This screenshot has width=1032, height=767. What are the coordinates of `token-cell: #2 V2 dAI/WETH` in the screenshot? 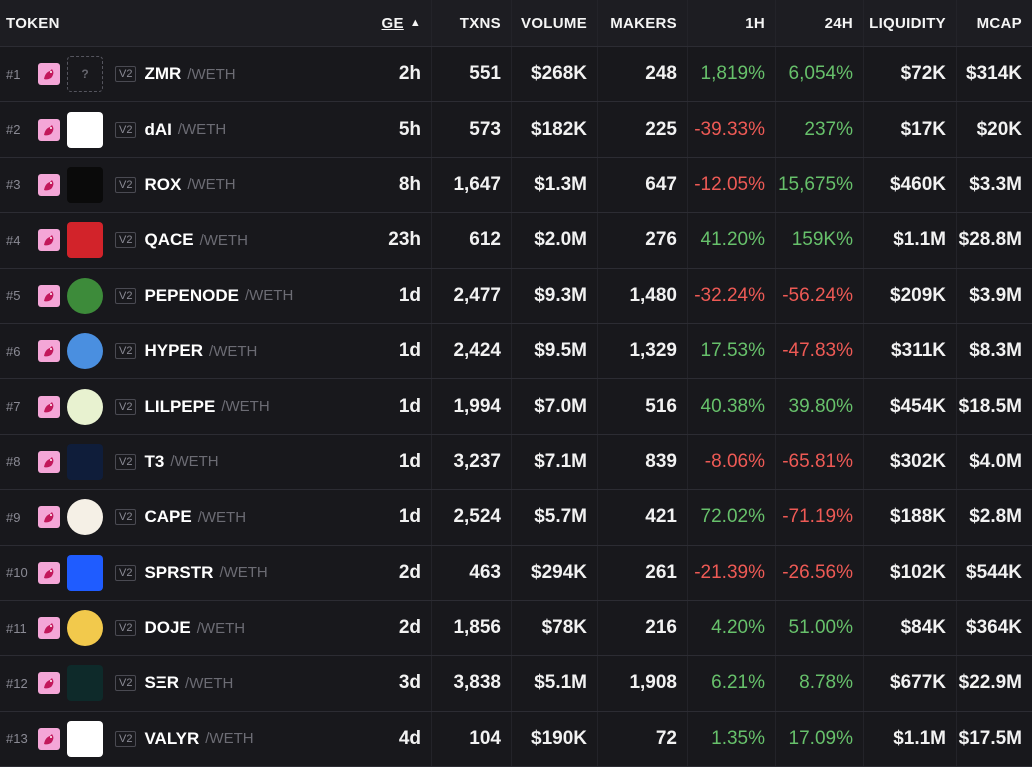 It's located at (185, 129).